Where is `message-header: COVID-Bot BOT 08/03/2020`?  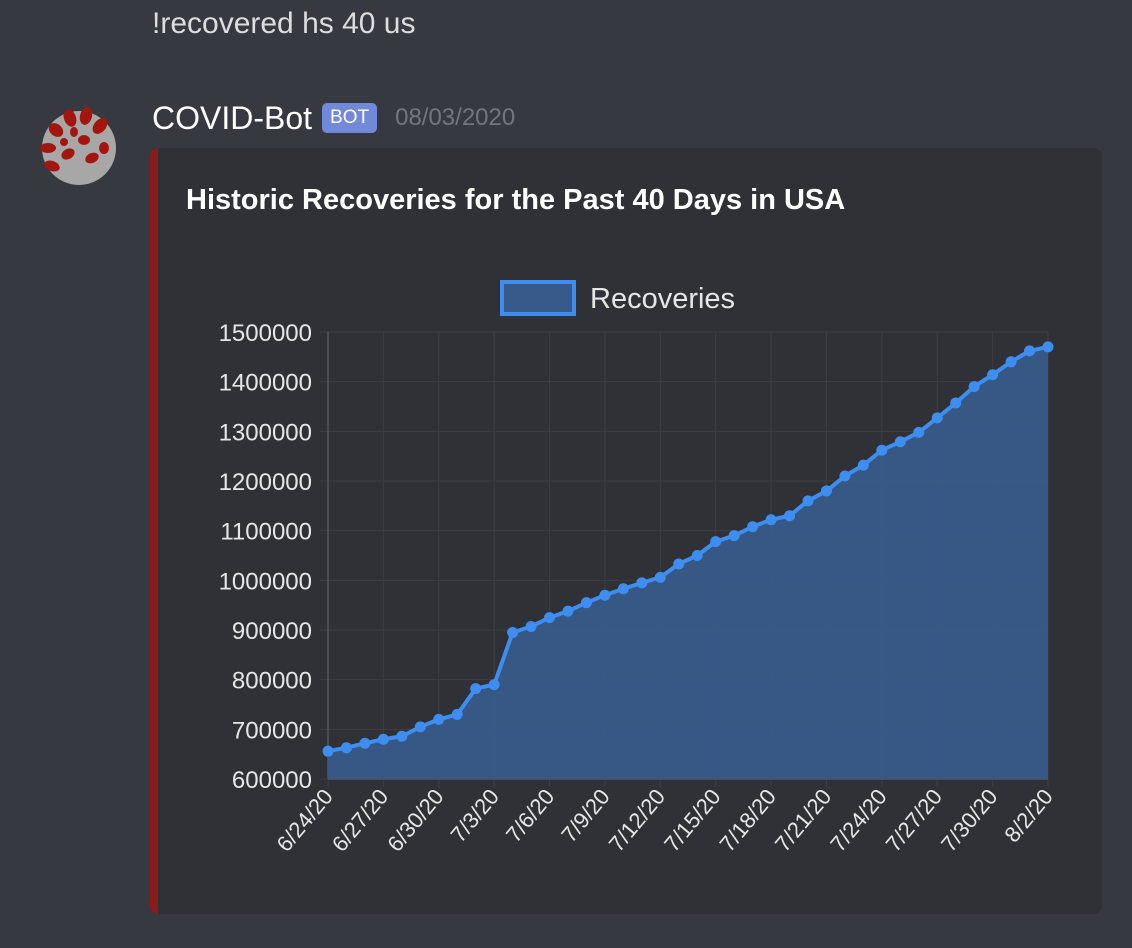 message-header: COVID-Bot BOT 08/03/2020 is located at coordinates (333, 118).